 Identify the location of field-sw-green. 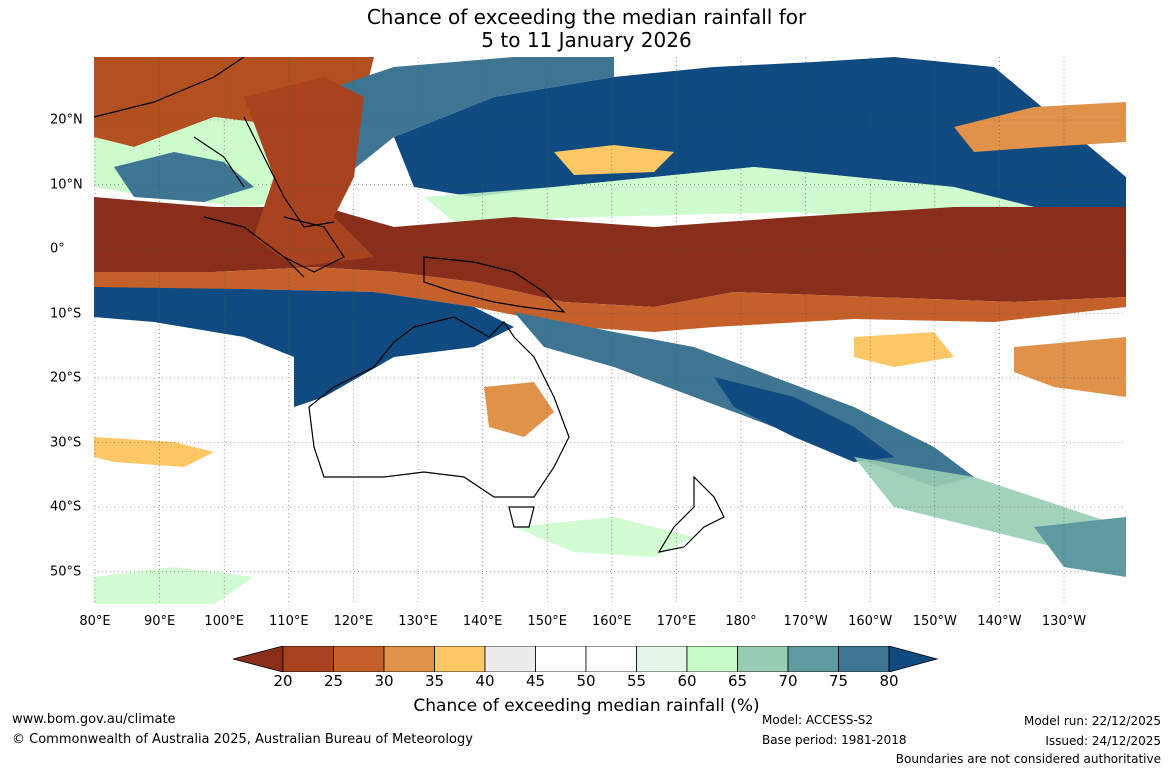
(174, 585).